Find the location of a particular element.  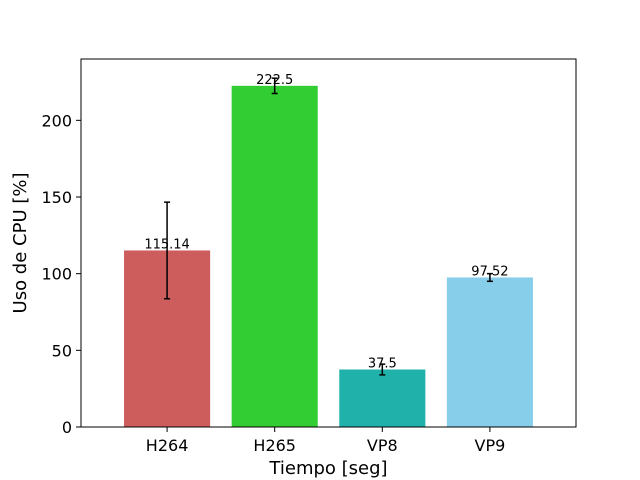

bar-vp9 is located at coordinates (489, 352).